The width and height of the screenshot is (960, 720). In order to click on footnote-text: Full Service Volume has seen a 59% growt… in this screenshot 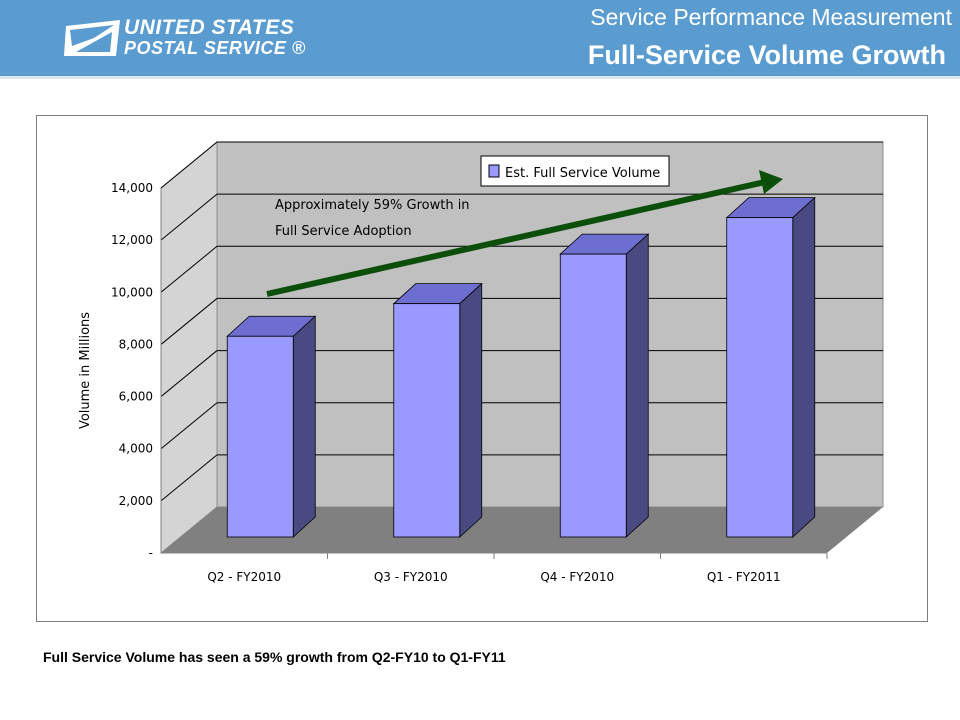, I will do `click(274, 657)`.